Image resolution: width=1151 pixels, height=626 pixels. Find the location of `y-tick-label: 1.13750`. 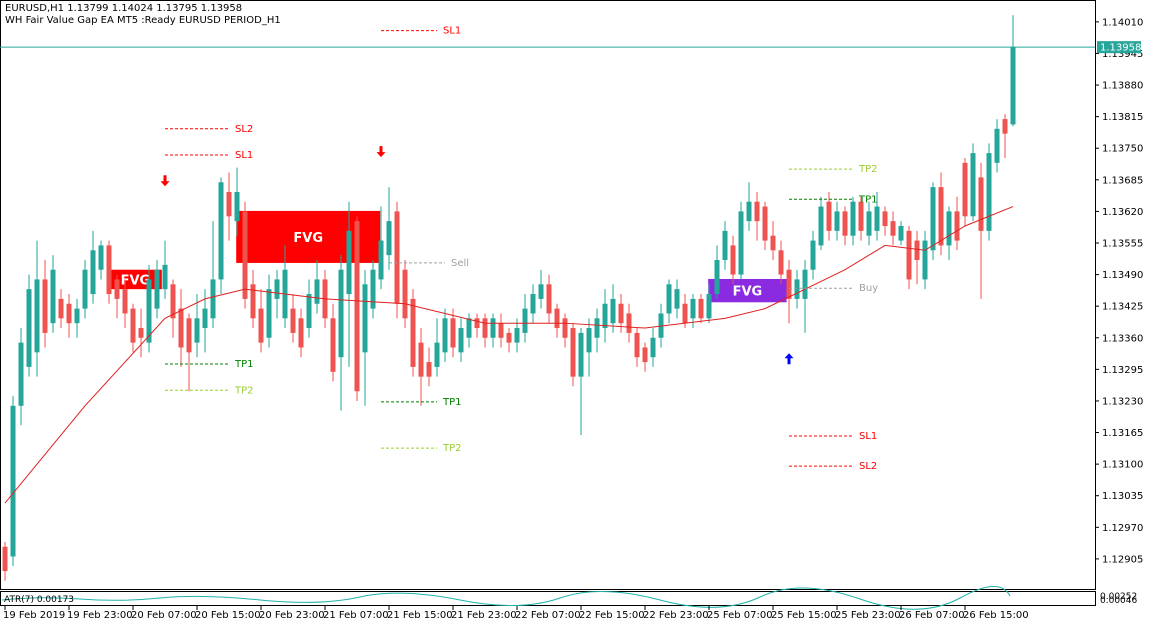

y-tick-label: 1.13750 is located at coordinates (1122, 149).